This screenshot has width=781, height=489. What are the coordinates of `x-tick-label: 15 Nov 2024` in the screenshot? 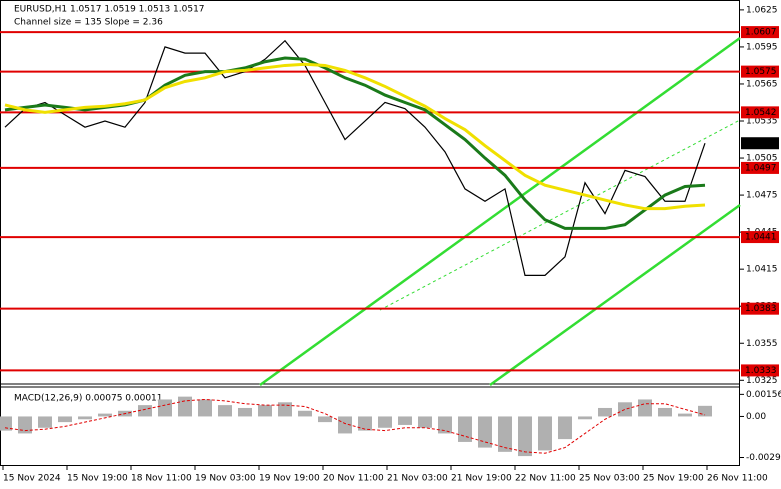 It's located at (32, 479).